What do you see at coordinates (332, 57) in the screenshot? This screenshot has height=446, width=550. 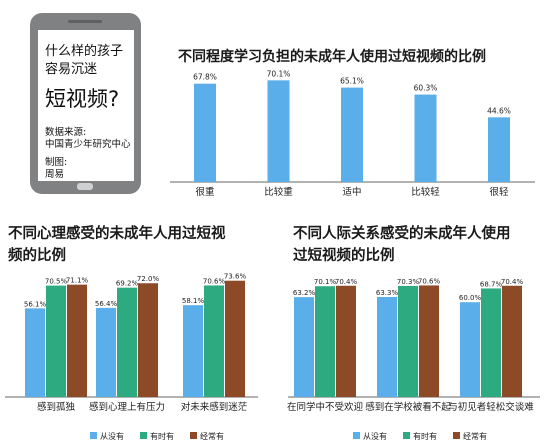 I see `chart1-title: 不同程度学习负担的未成年人使用过短视频的比例` at bounding box center [332, 57].